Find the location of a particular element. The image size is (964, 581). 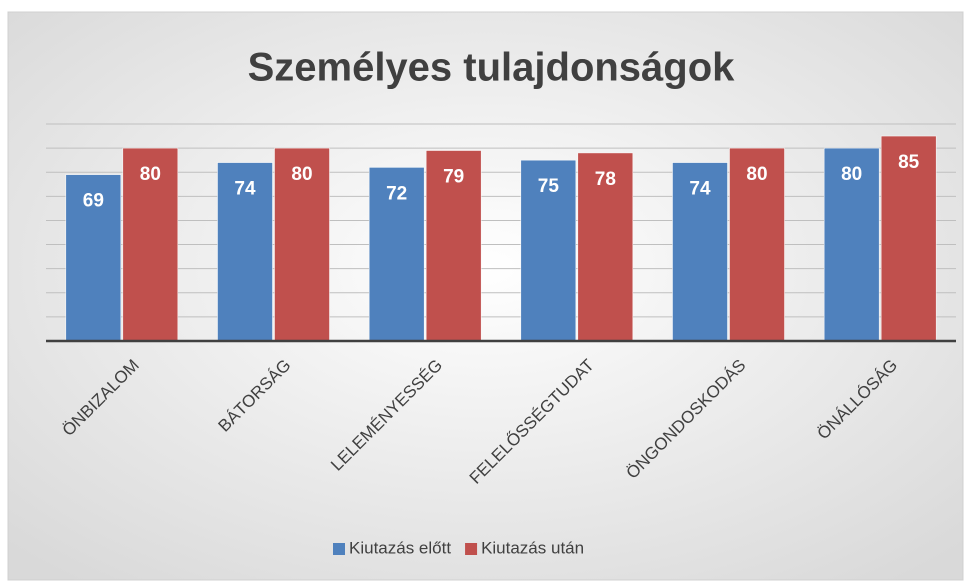

legend-label: Kiutazás előtt is located at coordinates (400, 547).